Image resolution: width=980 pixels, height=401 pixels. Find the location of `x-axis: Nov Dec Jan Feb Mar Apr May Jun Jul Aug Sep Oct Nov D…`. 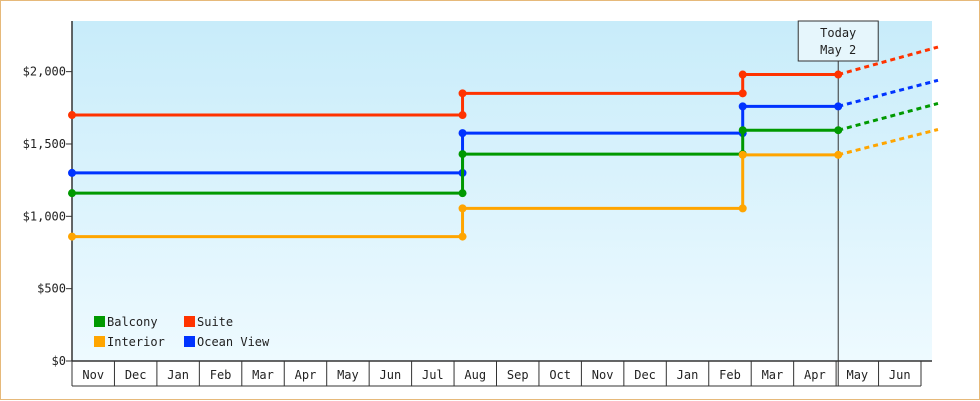

x-axis: Nov Dec Jan Feb Mar Apr May Jun Jul Aug Sep Oct Nov D… is located at coordinates (501, 373).